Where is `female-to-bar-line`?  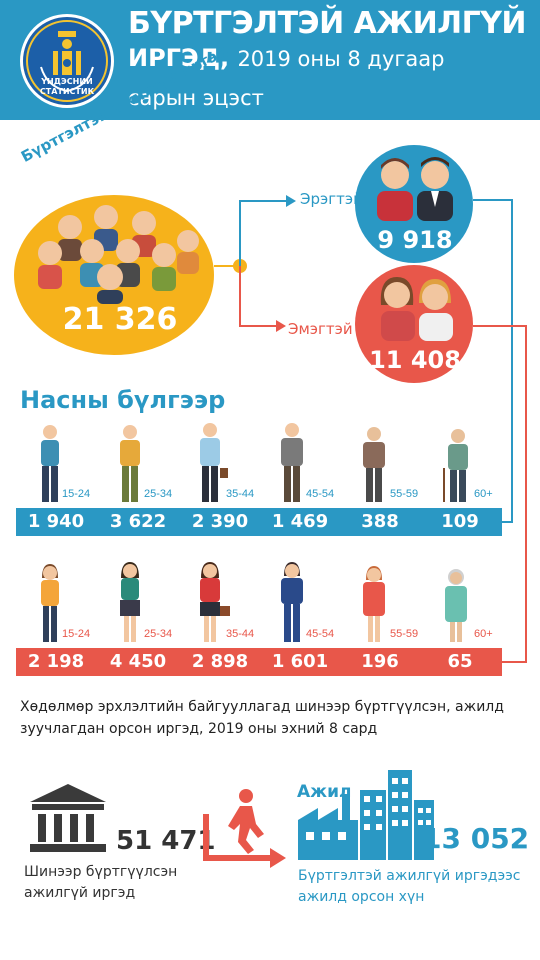
female-to-bar-line is located at coordinates (500, 494).